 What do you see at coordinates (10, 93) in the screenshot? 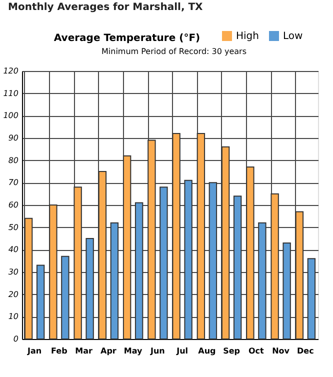
I see `y-tick-label: 110` at bounding box center [10, 93].